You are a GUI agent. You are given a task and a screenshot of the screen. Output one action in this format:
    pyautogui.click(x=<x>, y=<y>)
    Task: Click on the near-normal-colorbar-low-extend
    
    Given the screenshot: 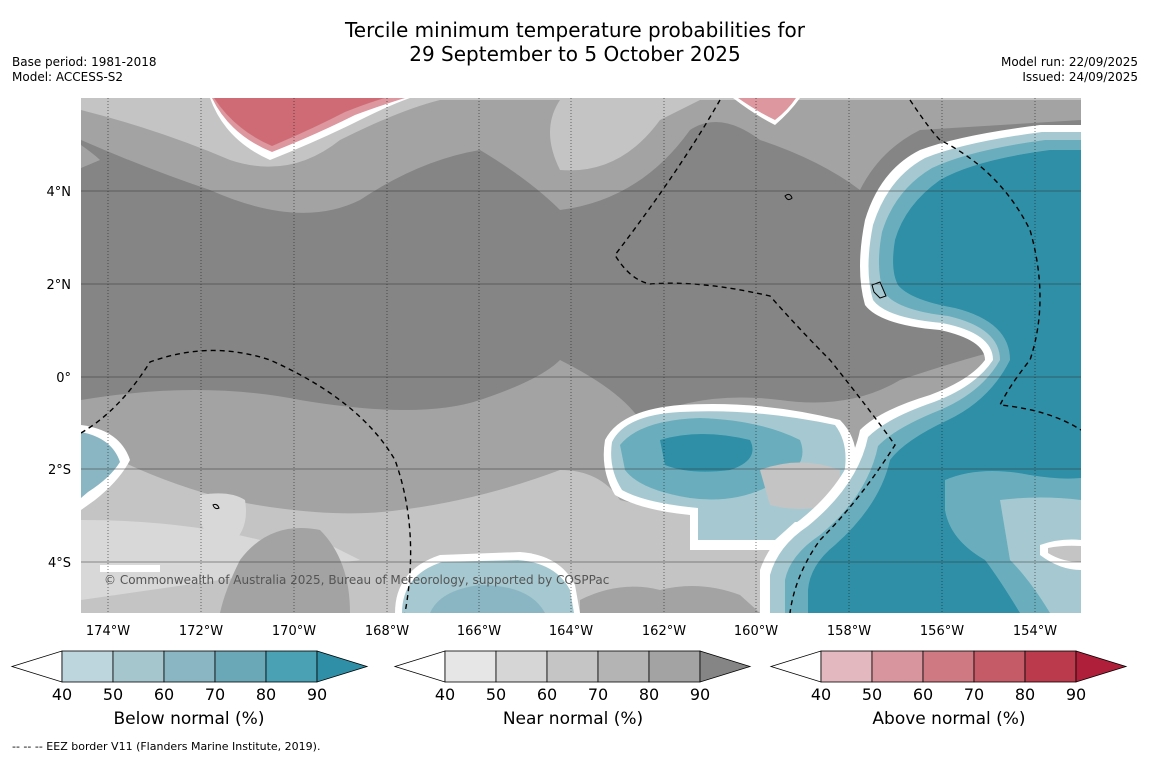 What is the action you would take?
    pyautogui.click(x=419, y=666)
    